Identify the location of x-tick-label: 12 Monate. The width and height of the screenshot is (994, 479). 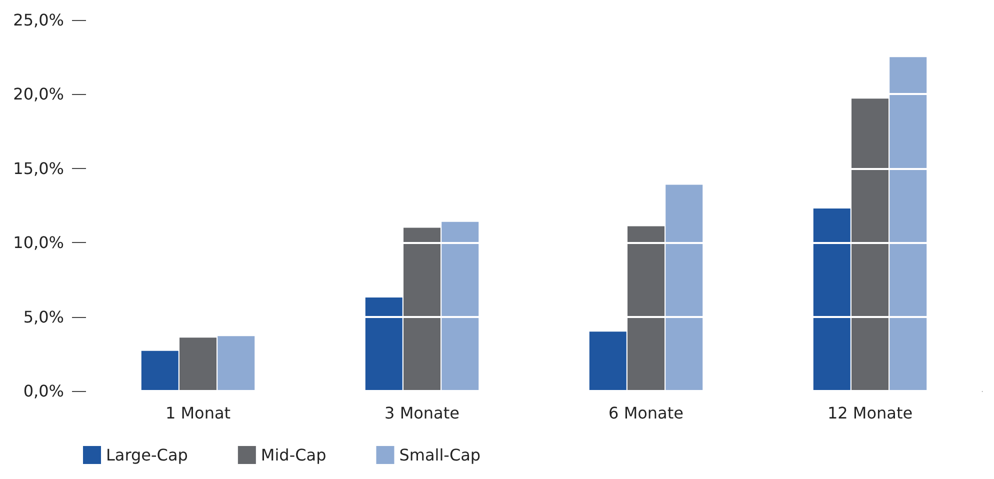
(870, 413).